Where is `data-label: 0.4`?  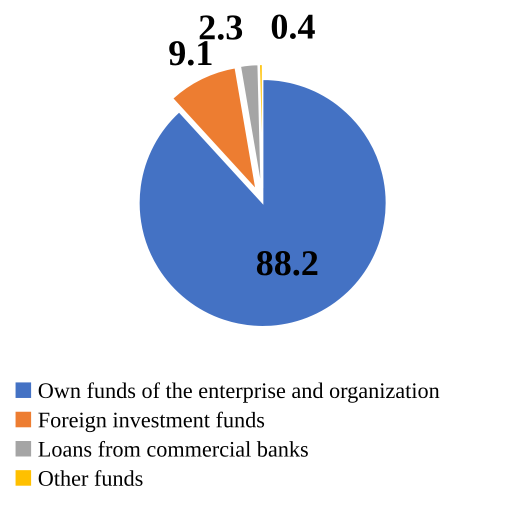
data-label: 0.4 is located at coordinates (293, 27).